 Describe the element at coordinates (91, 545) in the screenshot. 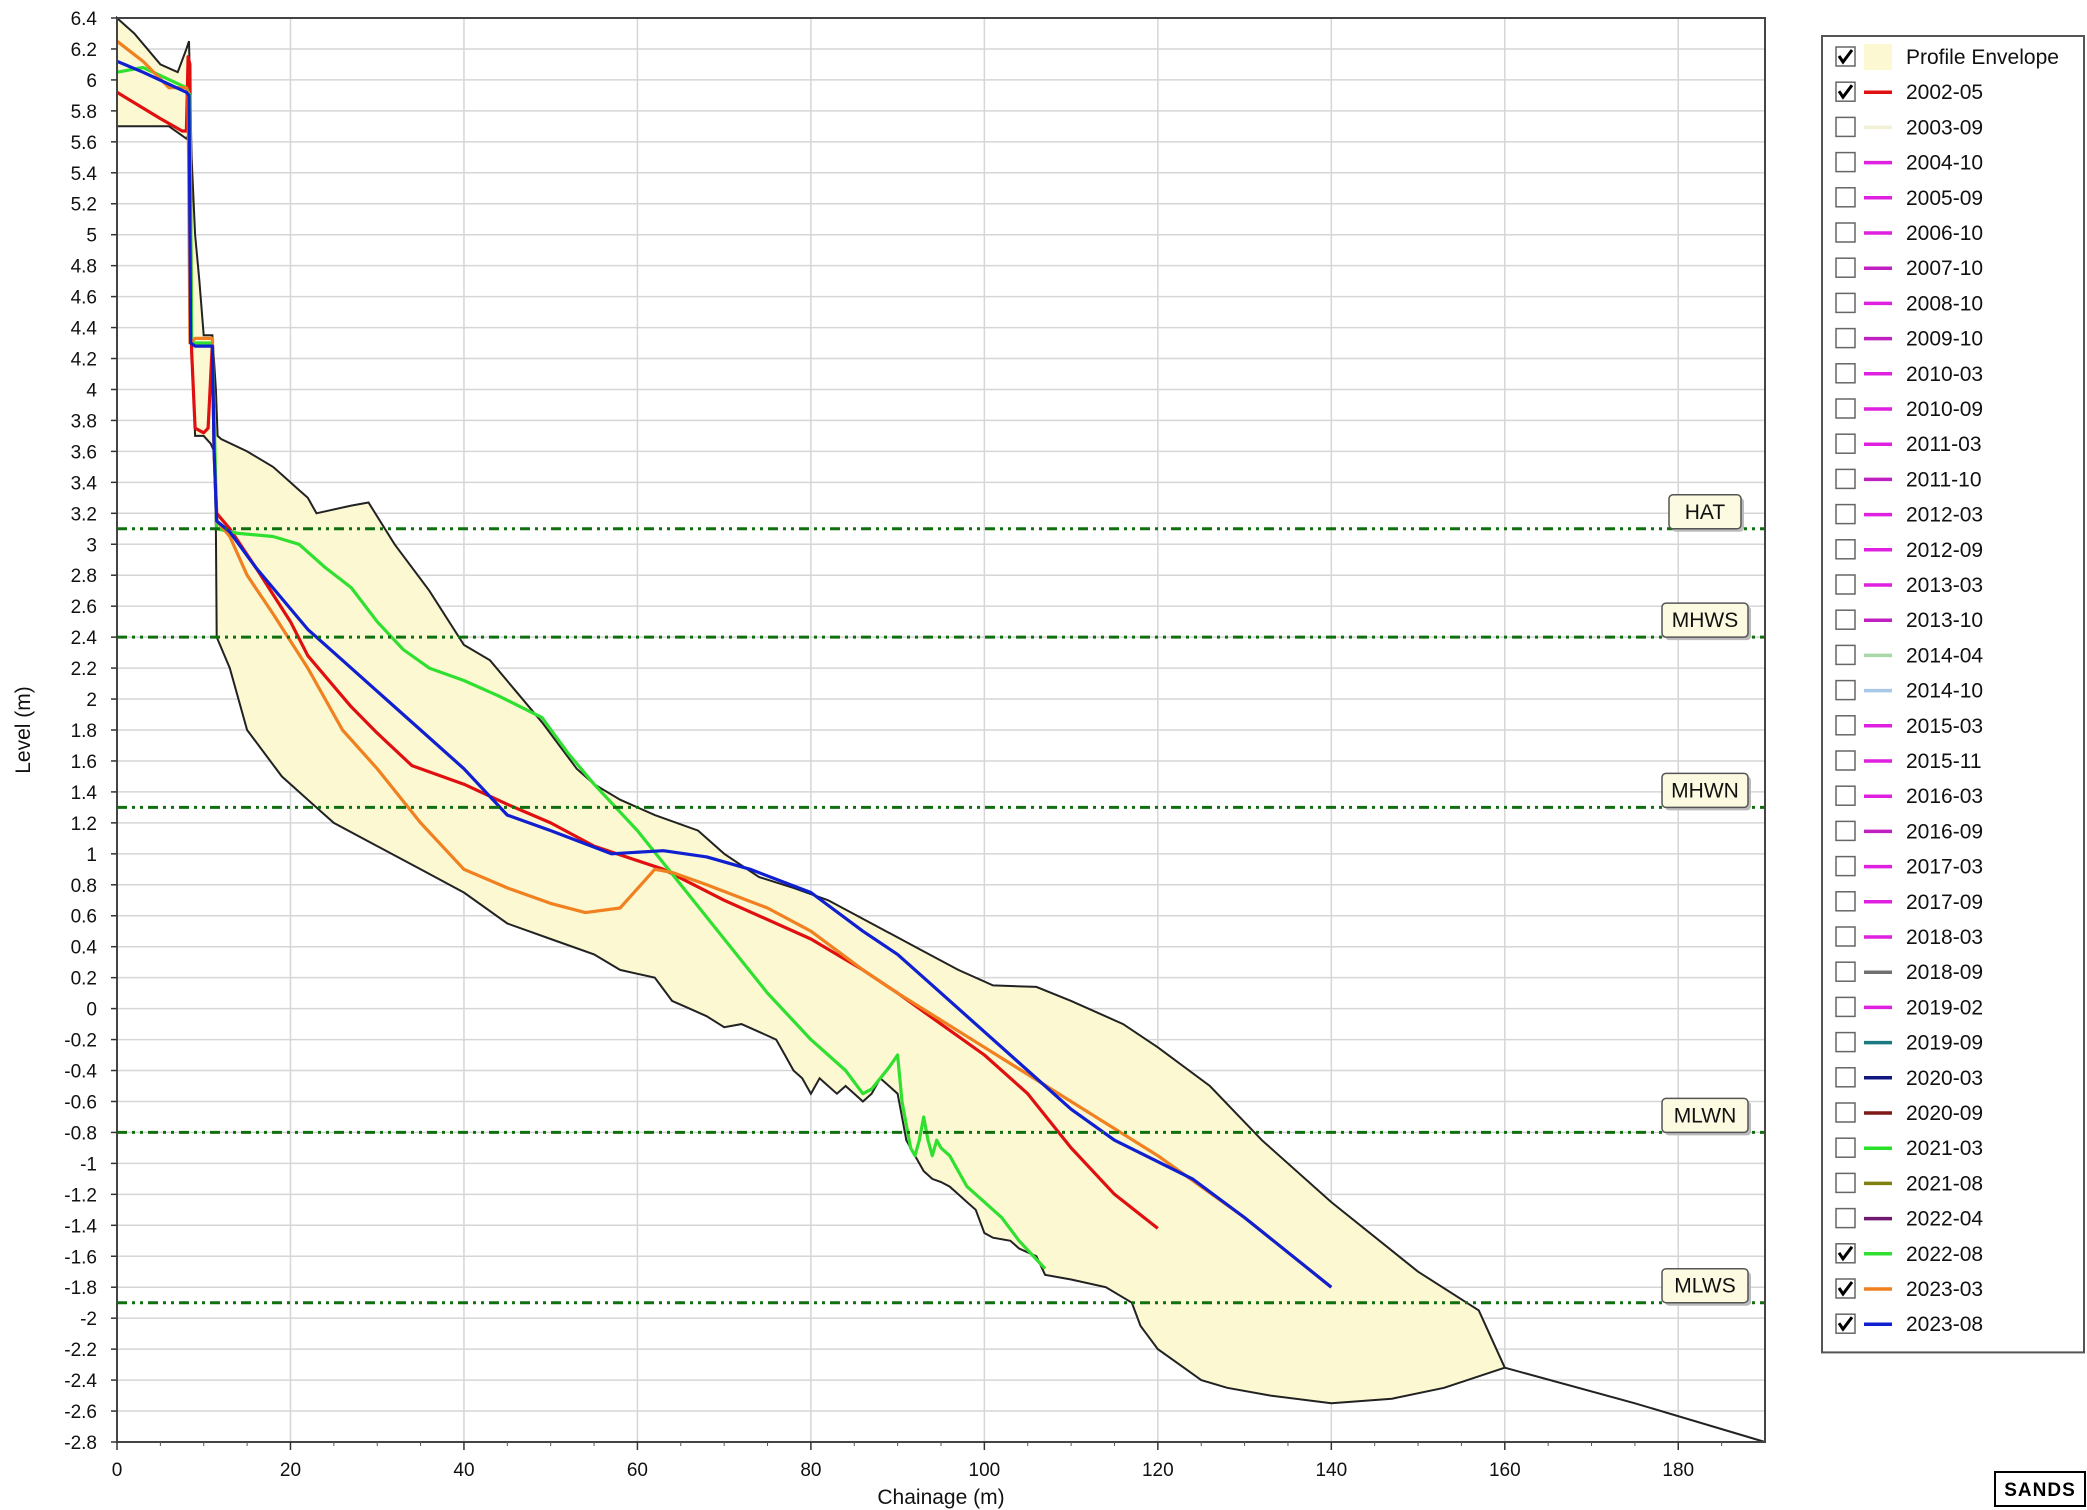

I see `y-tick-label: 3` at that location.